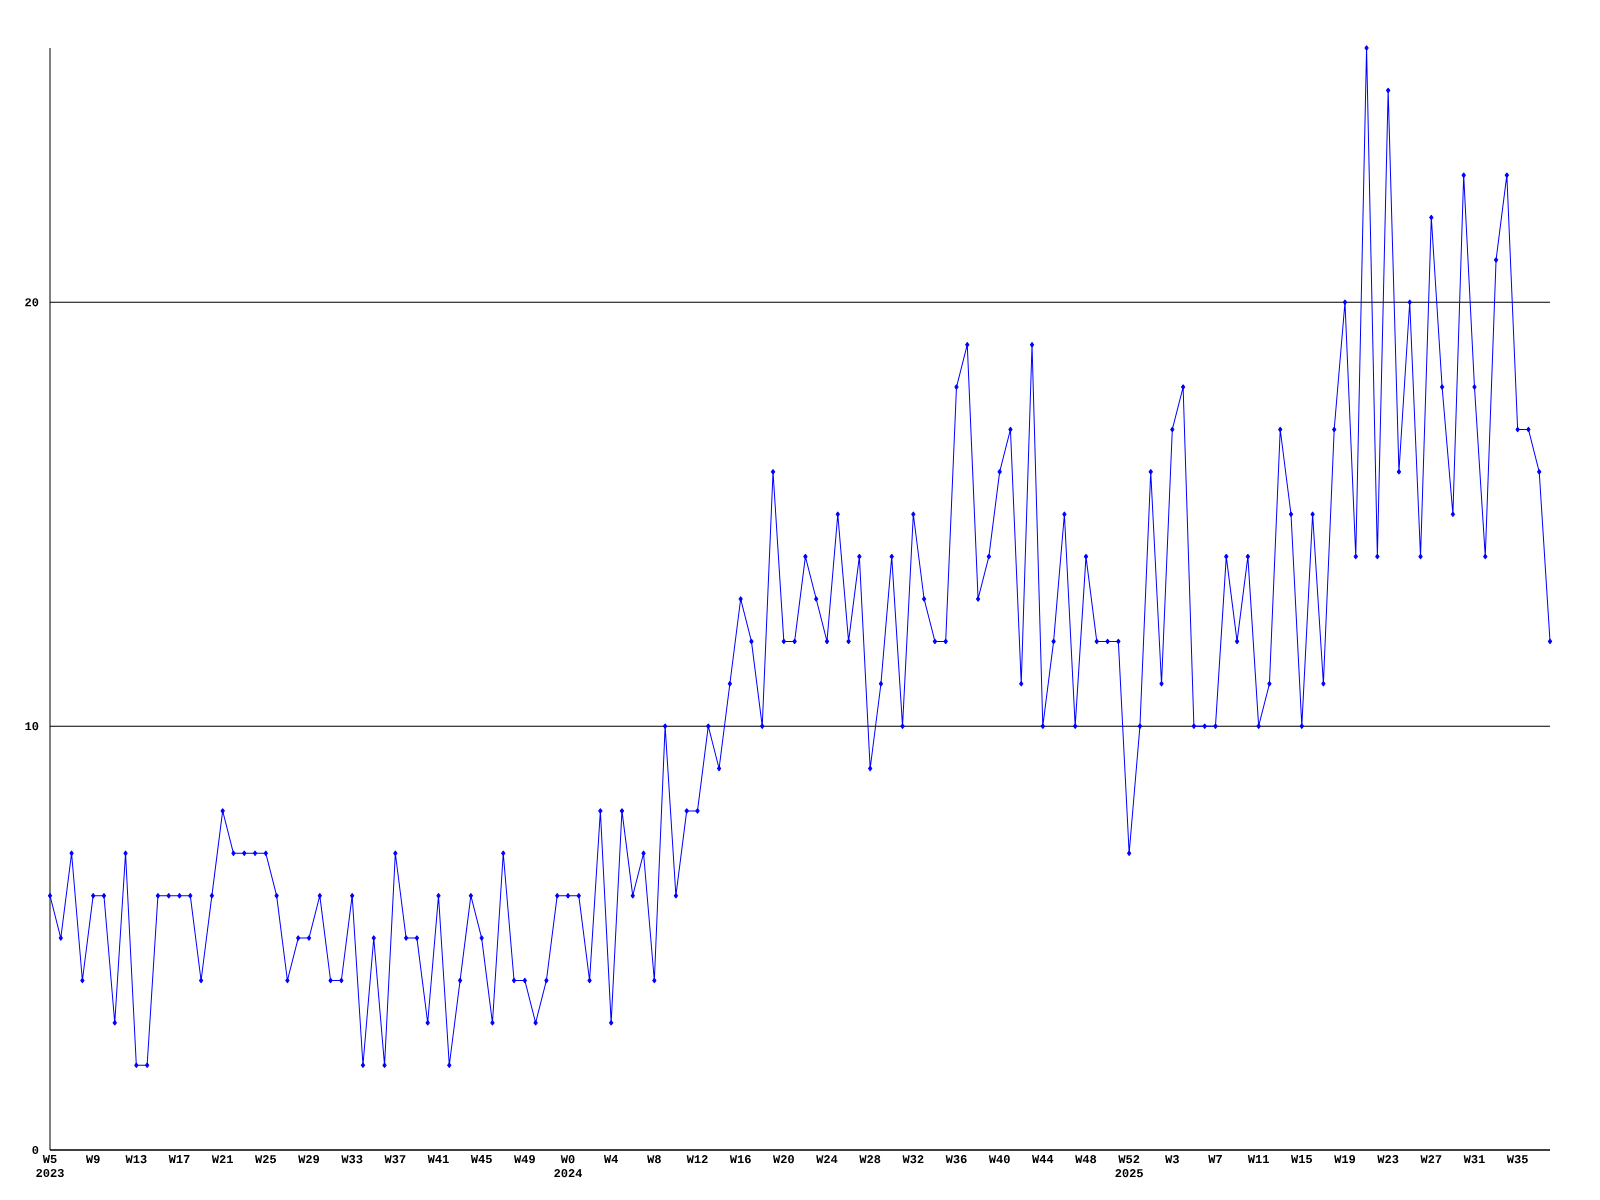  Describe the element at coordinates (1129, 1166) in the screenshot. I see `x-tick-label: W52 2025` at that location.